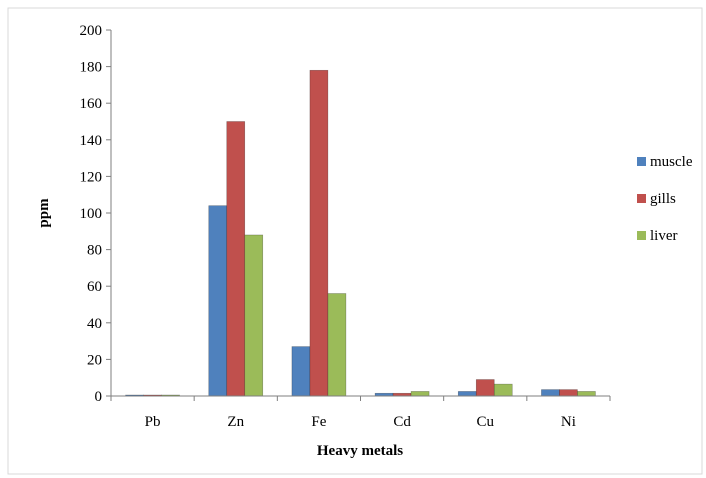  Describe the element at coordinates (94, 360) in the screenshot. I see `y-tick-label: 20` at that location.